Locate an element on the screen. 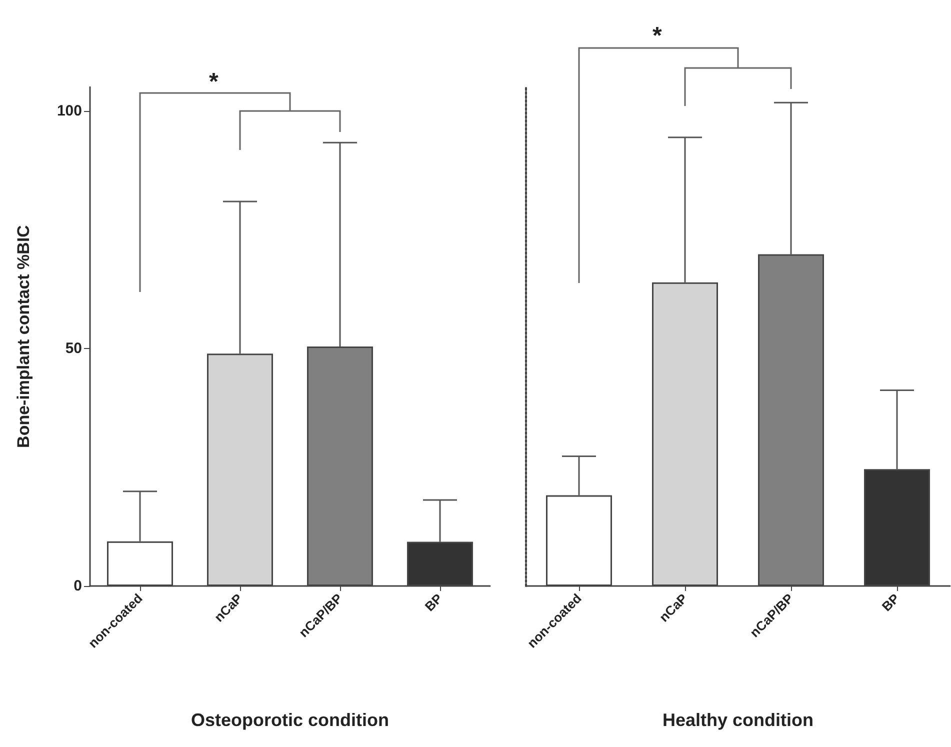  y-tick-label: 50 is located at coordinates (73, 348).